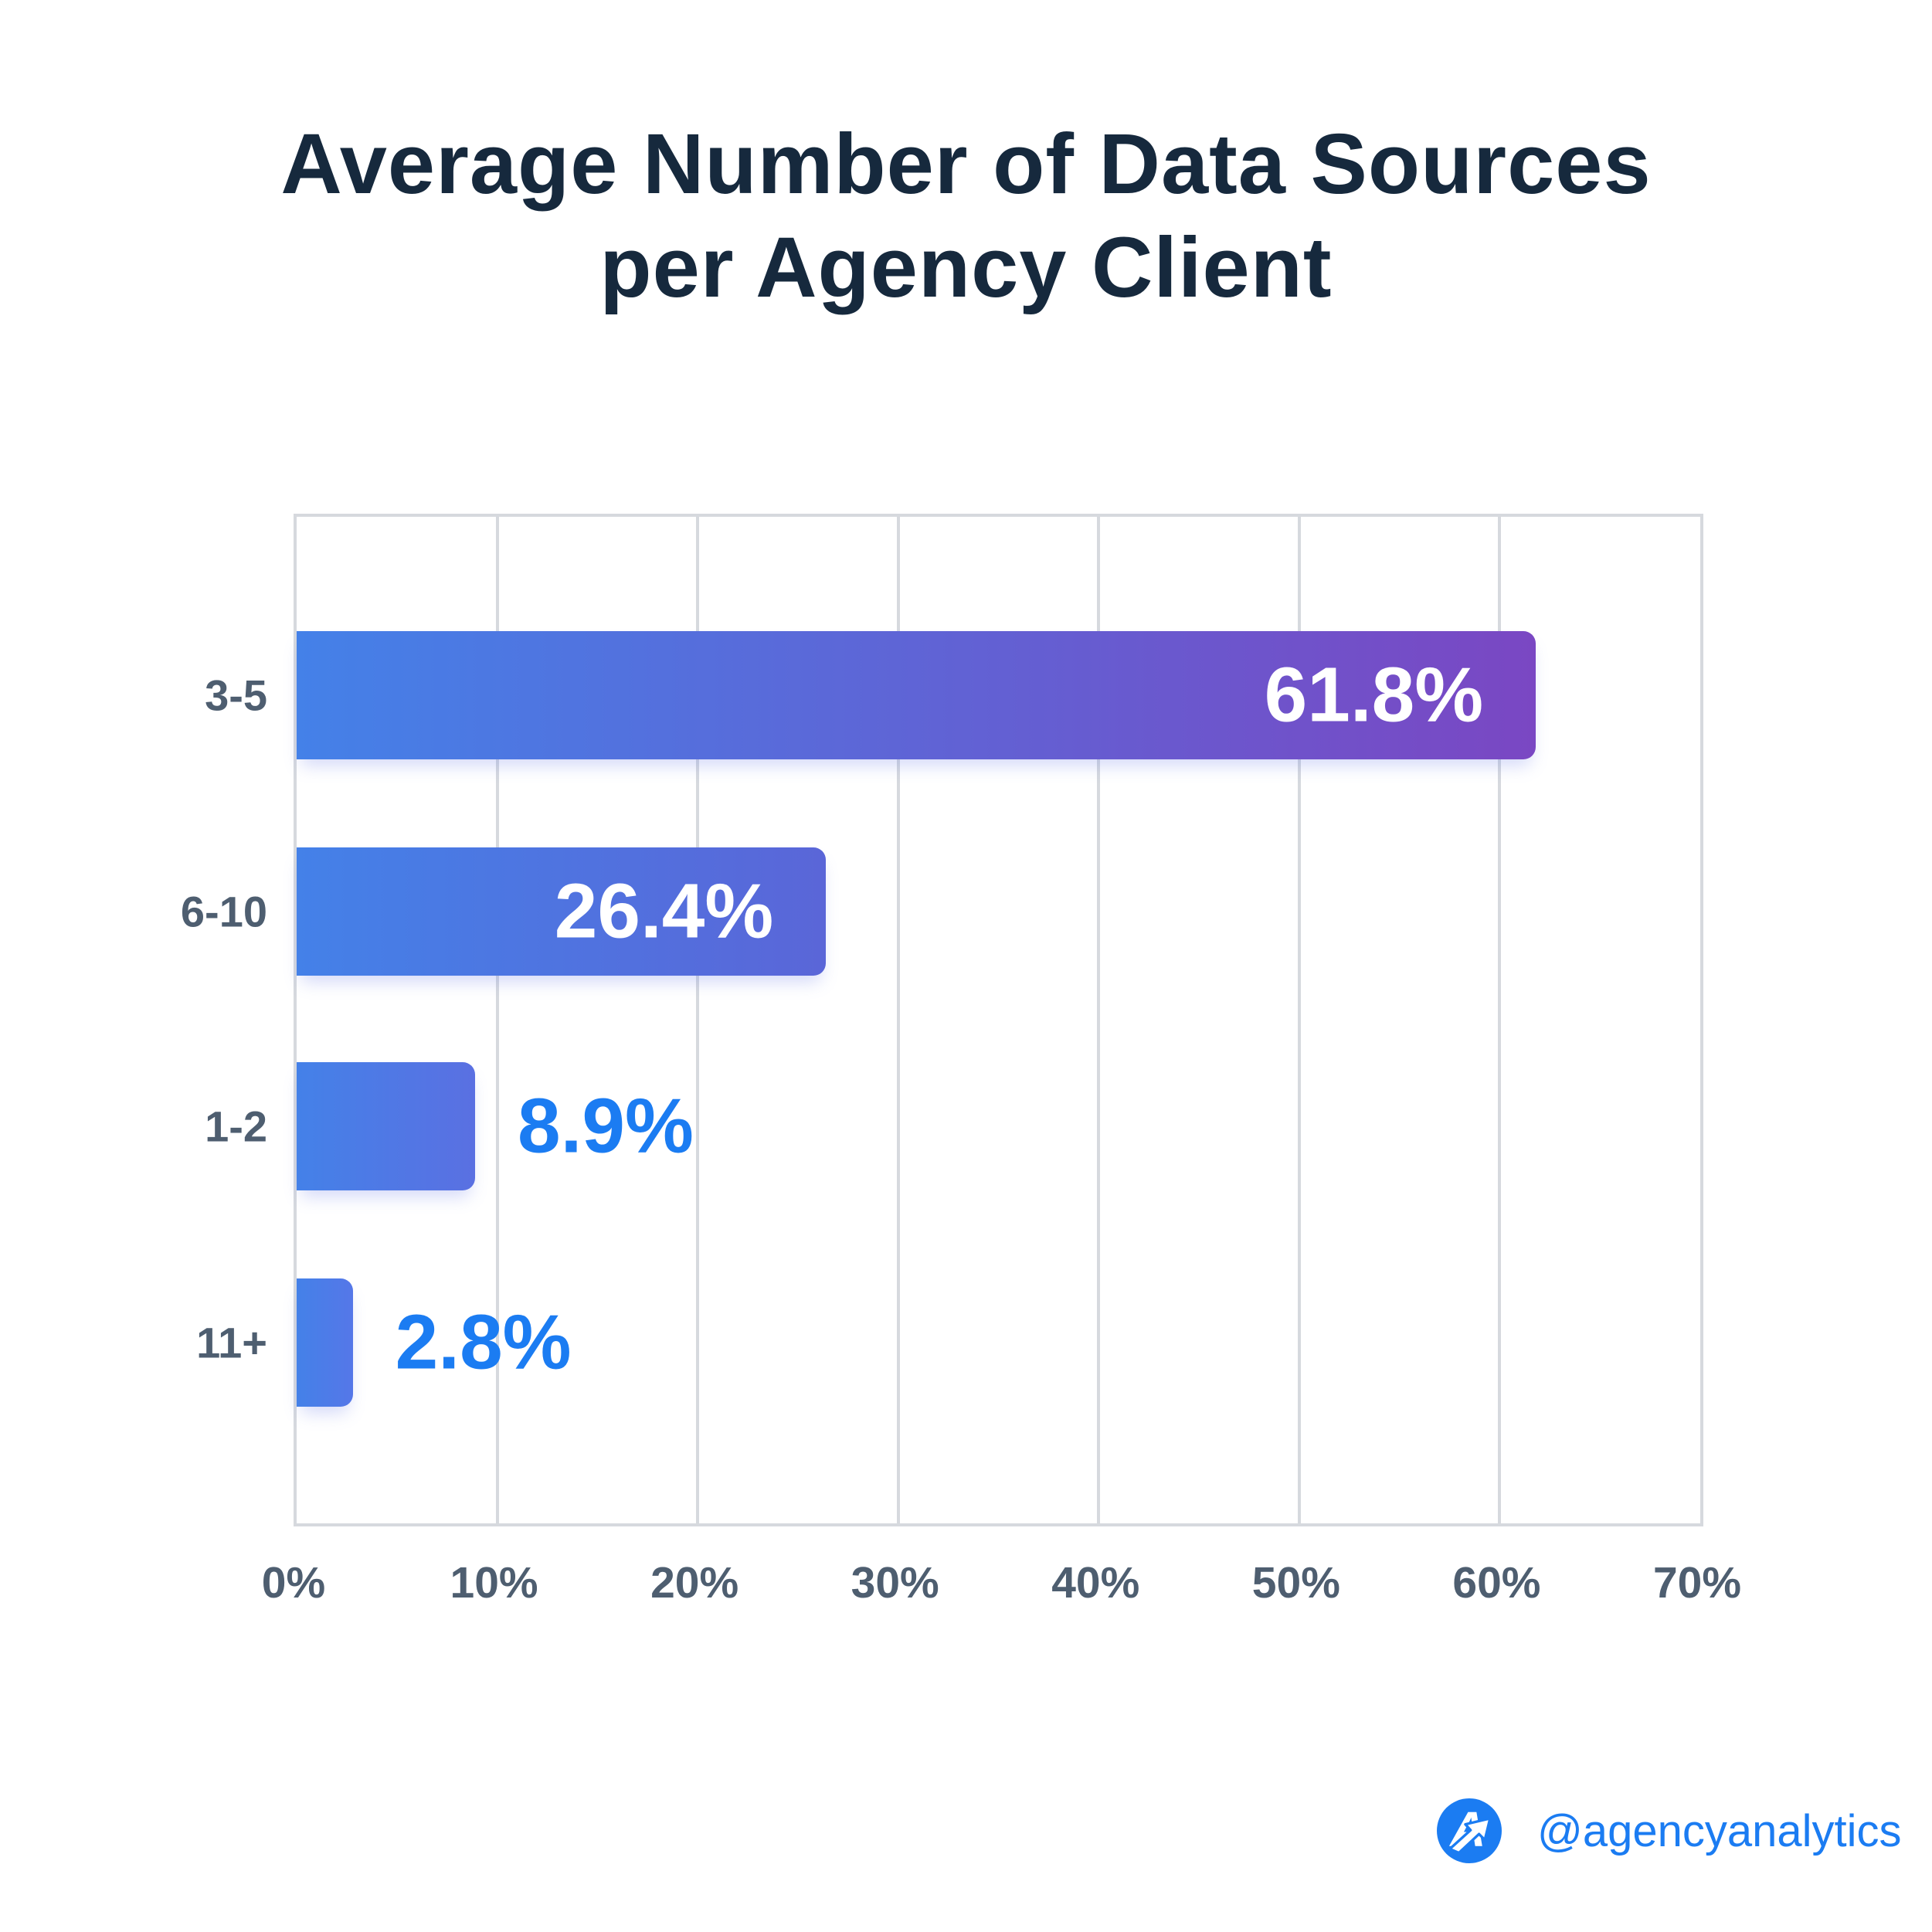  I want to click on chart-title-line-1: Average Number of Data Sources, so click(966, 165).